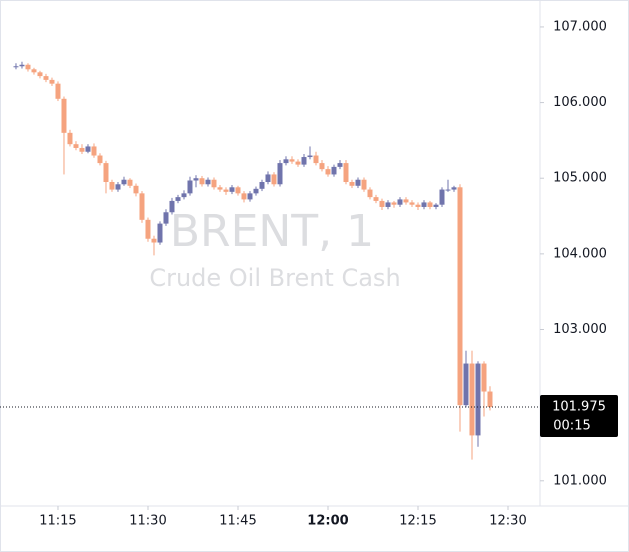  What do you see at coordinates (580, 178) in the screenshot?
I see `y-tick-label: 105.000` at bounding box center [580, 178].